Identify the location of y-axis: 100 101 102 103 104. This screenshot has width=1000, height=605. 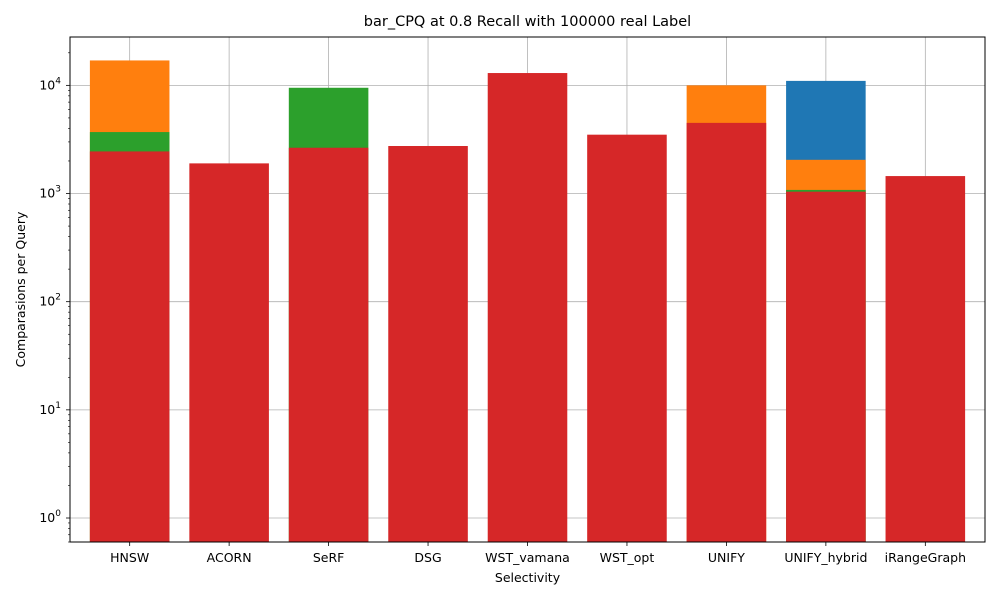
(54, 297).